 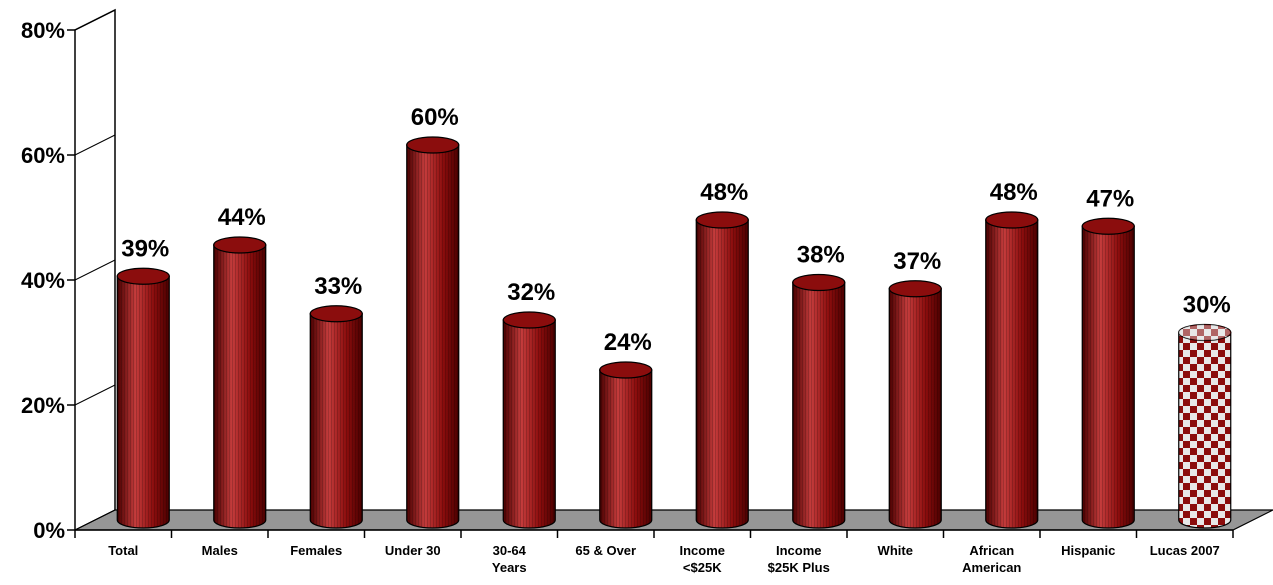 I want to click on x-tick-label: Males, so click(x=220, y=550).